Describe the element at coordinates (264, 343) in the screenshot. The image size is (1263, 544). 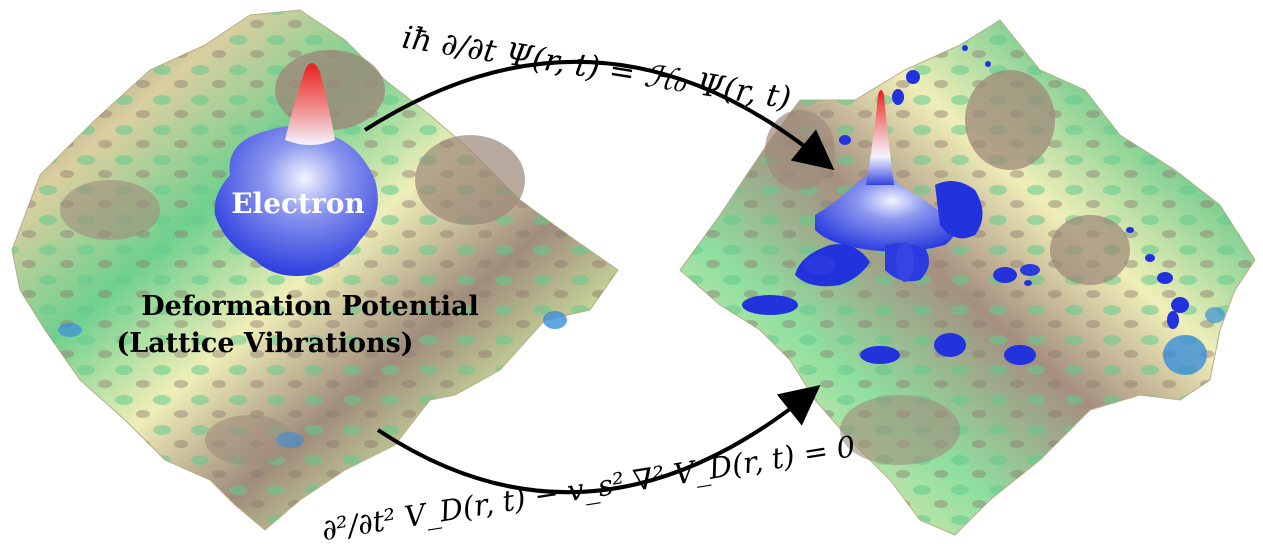
I see `potential-label-line2: (Lattice Vibrations)` at that location.